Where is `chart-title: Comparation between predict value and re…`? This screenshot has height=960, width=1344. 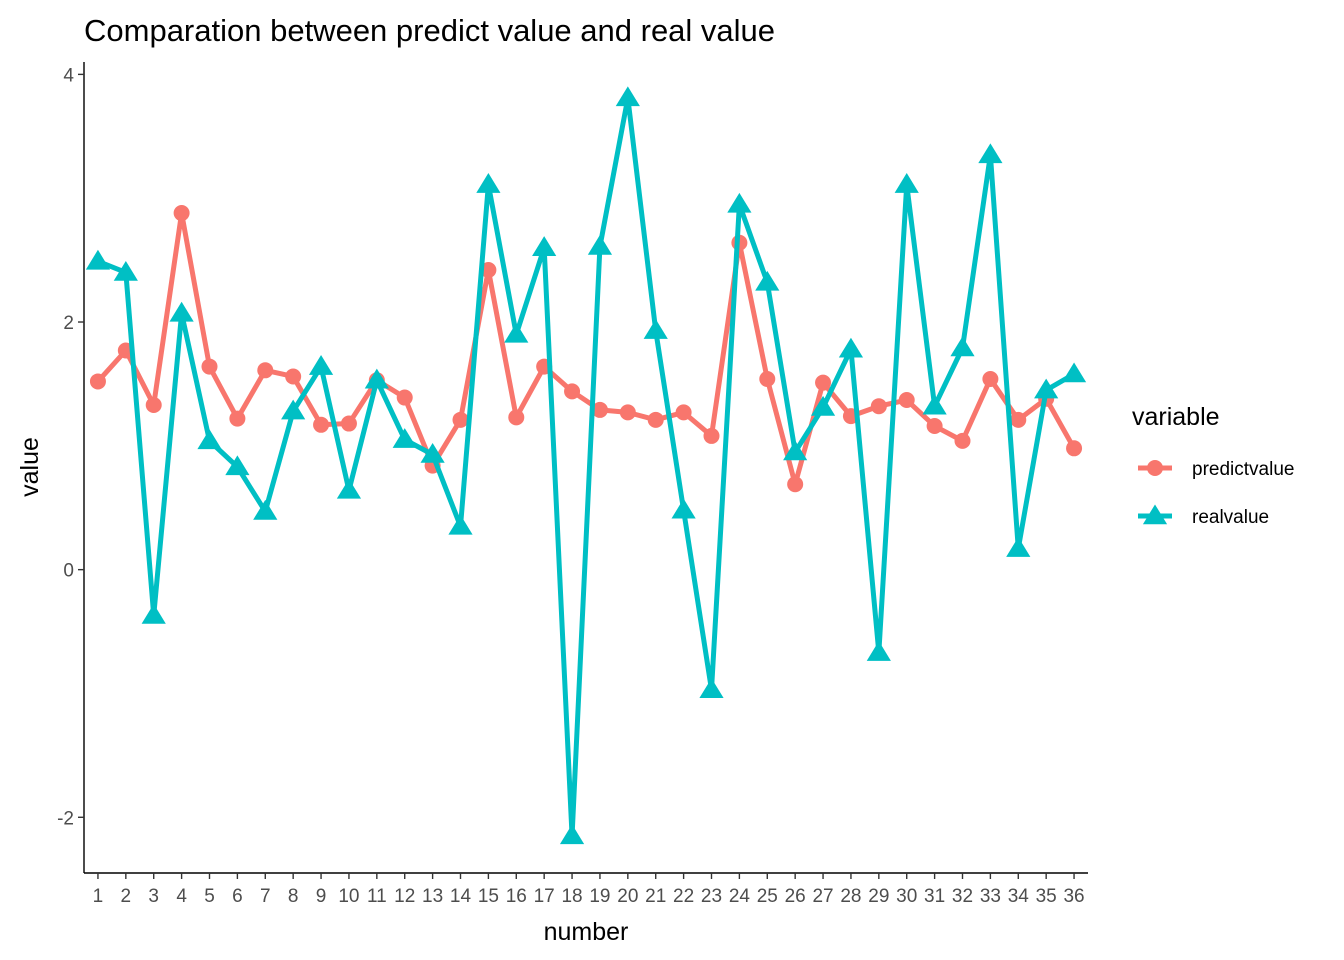 chart-title: Comparation between predict value and re… is located at coordinates (429, 30).